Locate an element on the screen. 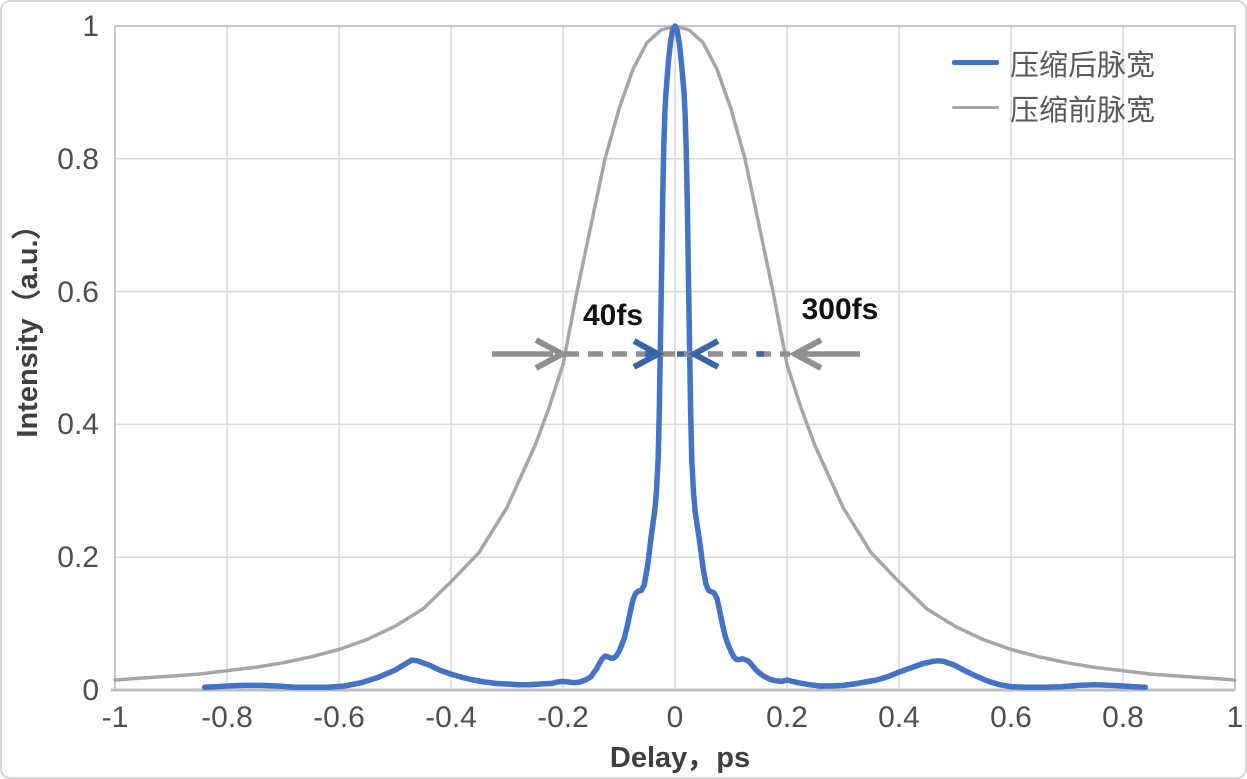 This screenshot has height=779, width=1247. uncompressed-fwhm-label: 300fs is located at coordinates (840, 309).